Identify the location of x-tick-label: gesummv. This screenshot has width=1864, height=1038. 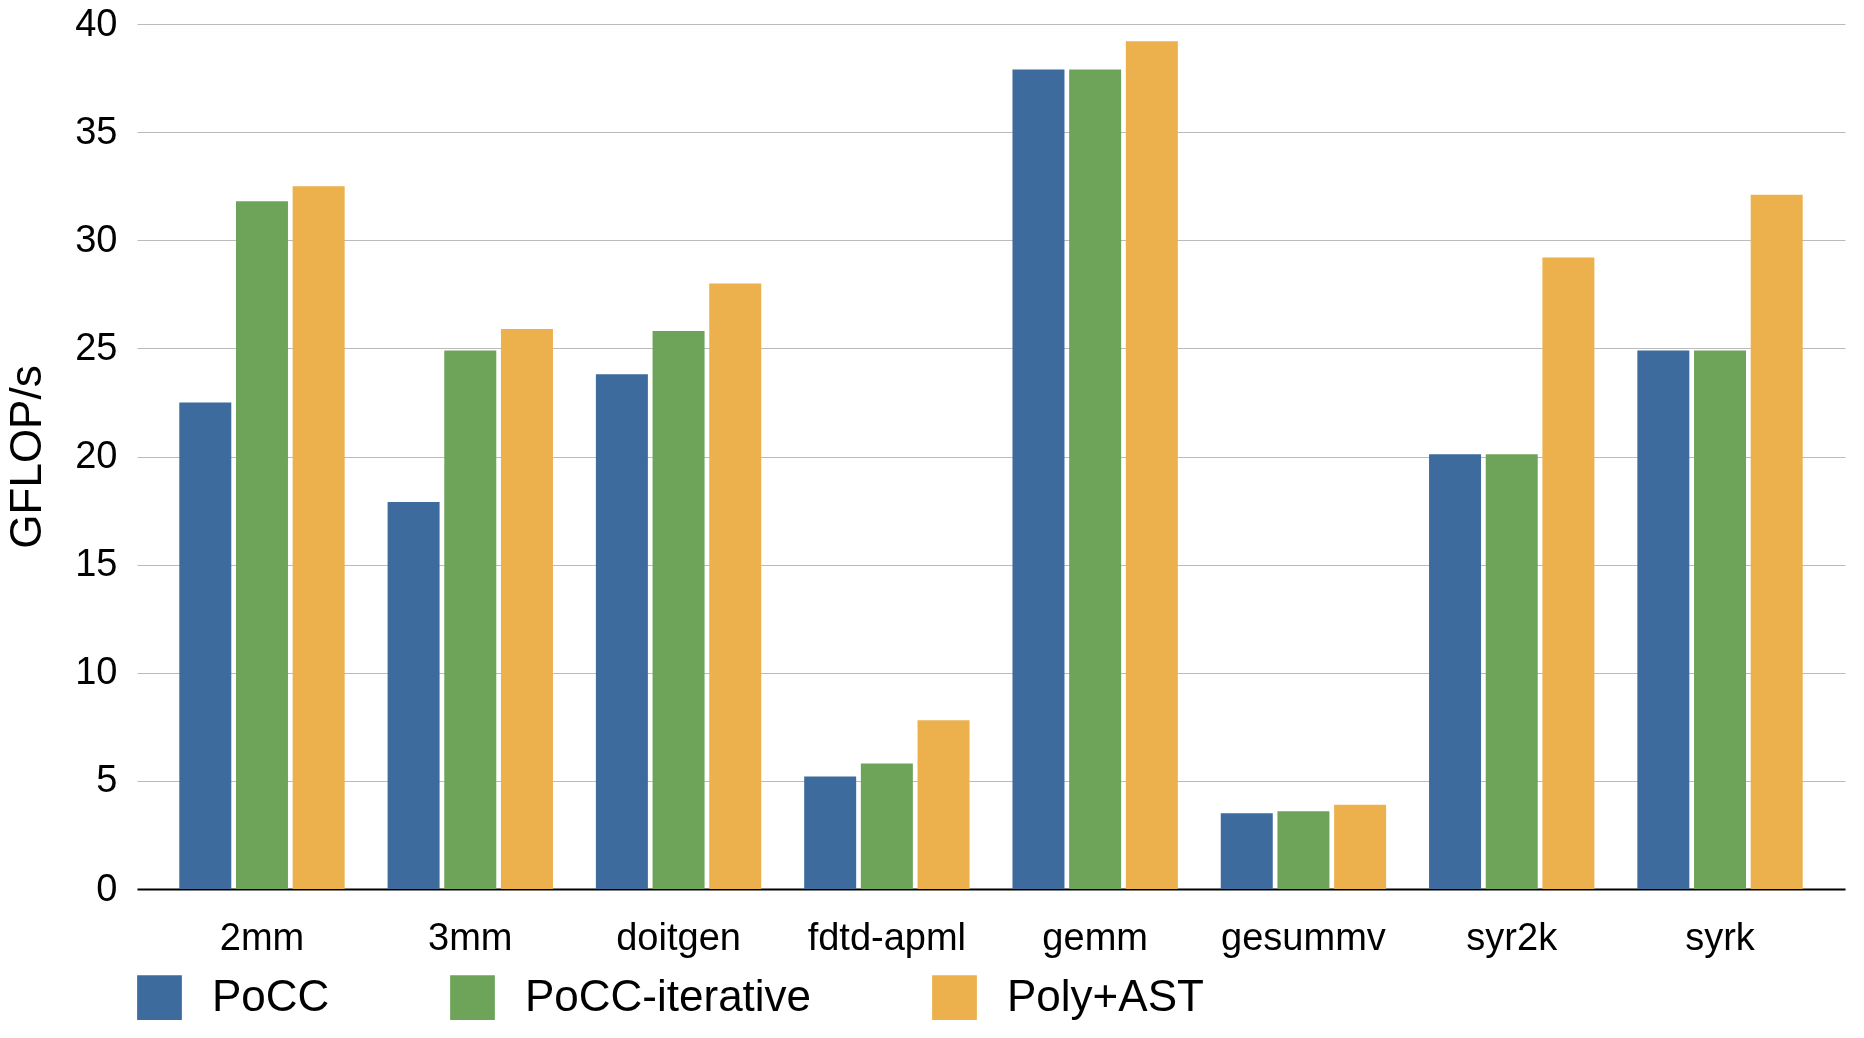
(1303, 936).